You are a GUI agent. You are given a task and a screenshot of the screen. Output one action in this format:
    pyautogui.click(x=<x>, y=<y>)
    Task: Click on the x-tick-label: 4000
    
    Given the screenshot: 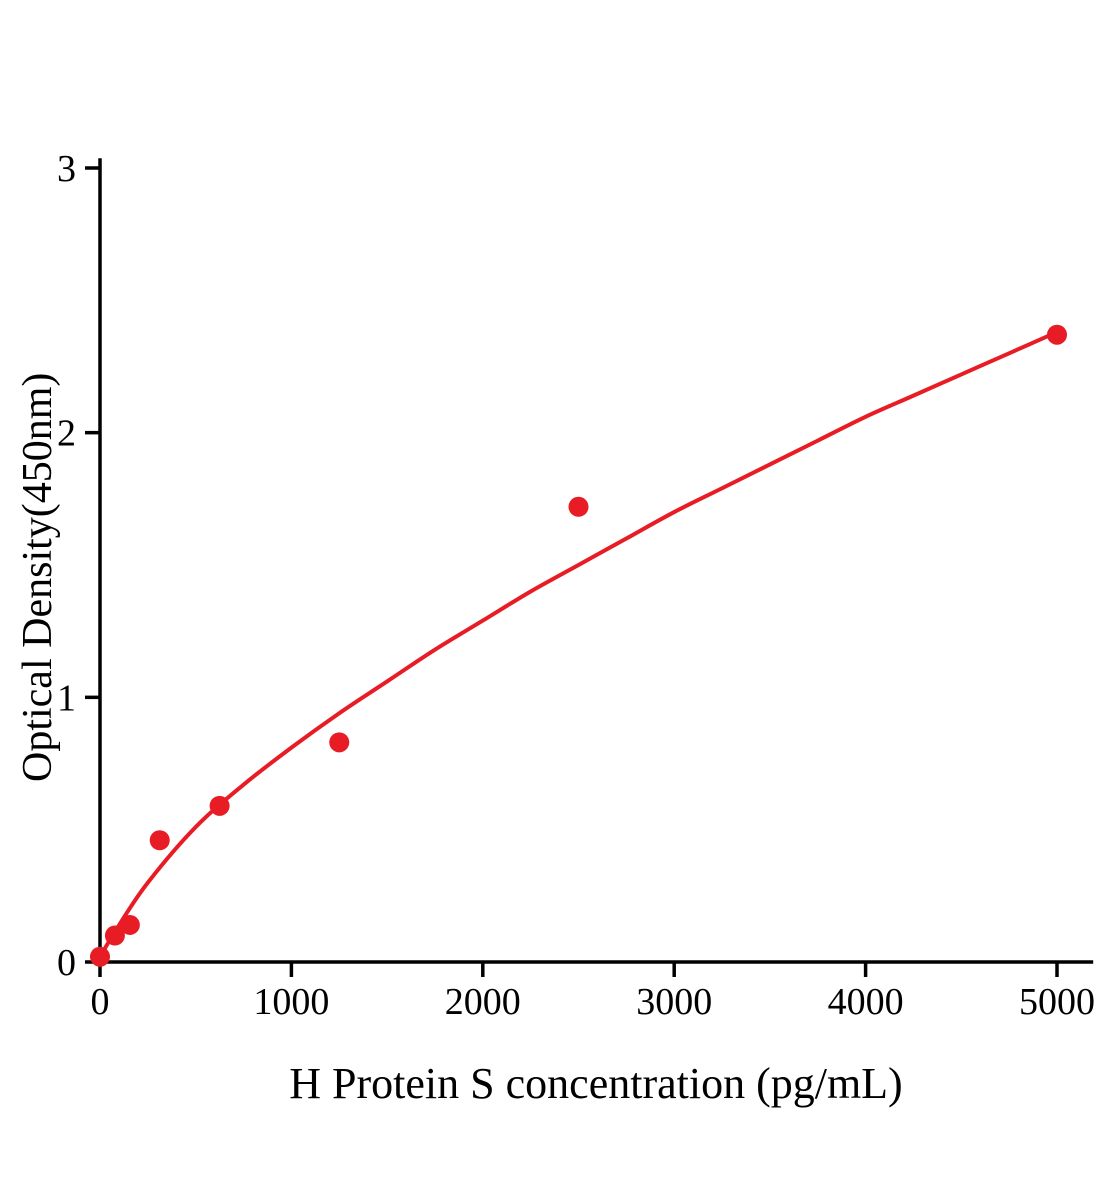 What is the action you would take?
    pyautogui.click(x=866, y=1002)
    